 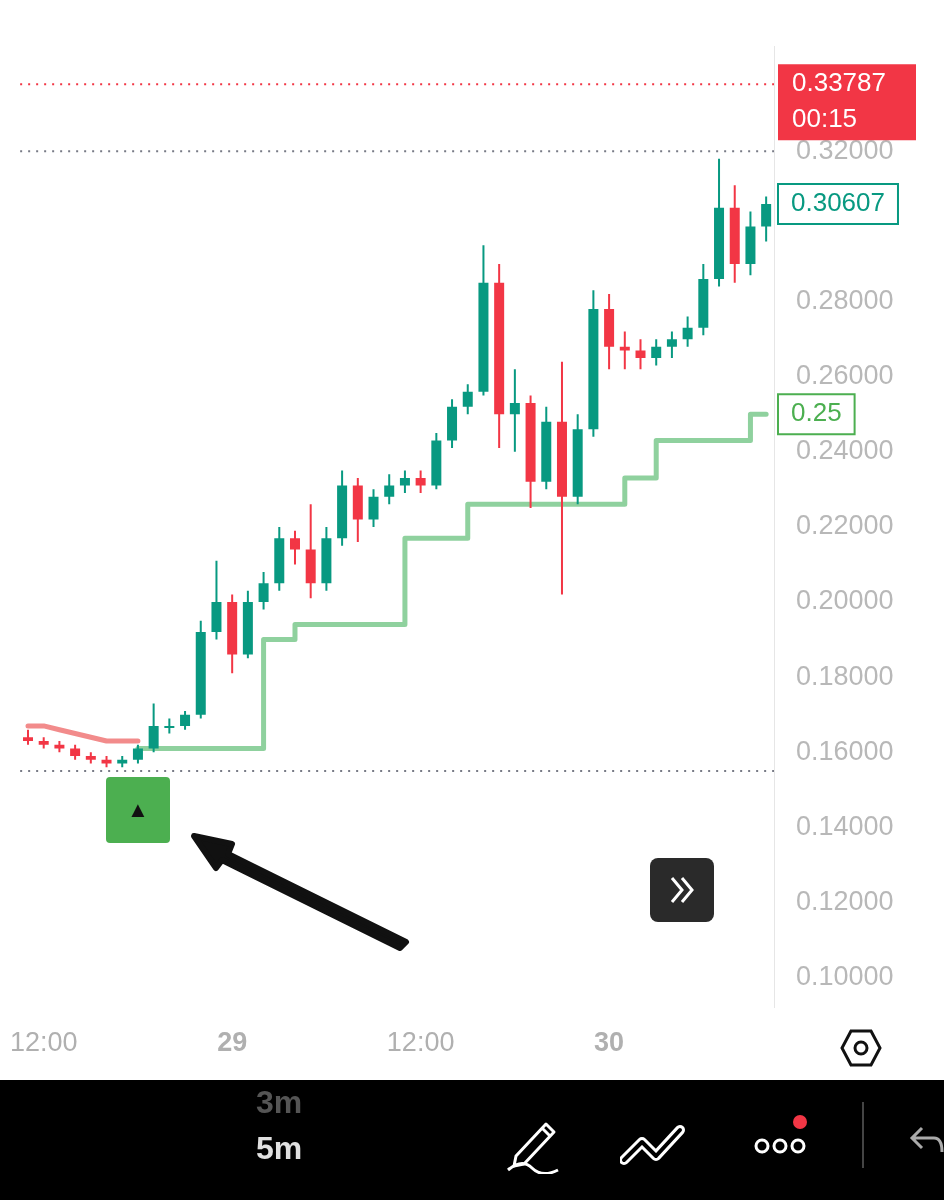 I want to click on y-tick-label: 0.32000, so click(x=845, y=149).